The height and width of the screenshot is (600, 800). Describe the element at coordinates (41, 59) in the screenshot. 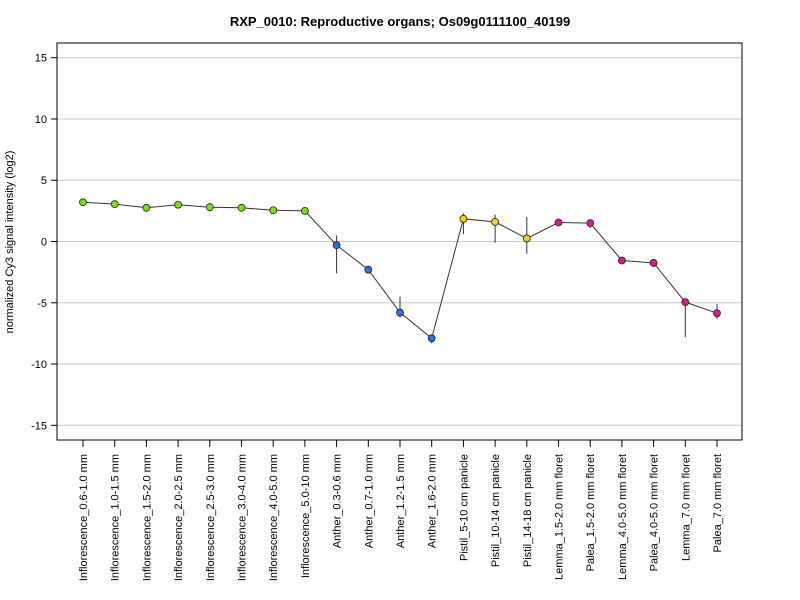

I see `y-tick-label-6: 15` at that location.